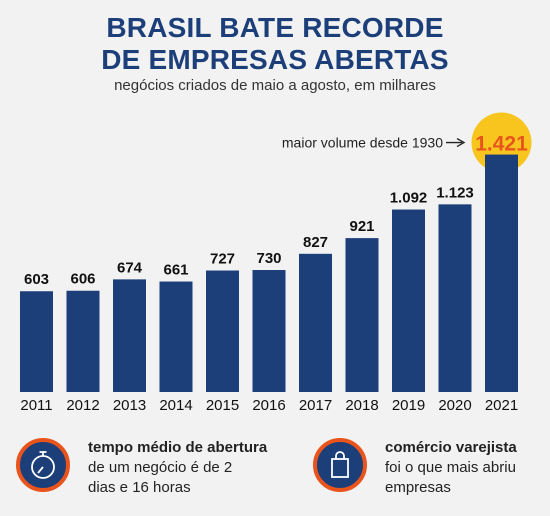 The height and width of the screenshot is (516, 550). I want to click on value-label-2017: 827, so click(315, 242).